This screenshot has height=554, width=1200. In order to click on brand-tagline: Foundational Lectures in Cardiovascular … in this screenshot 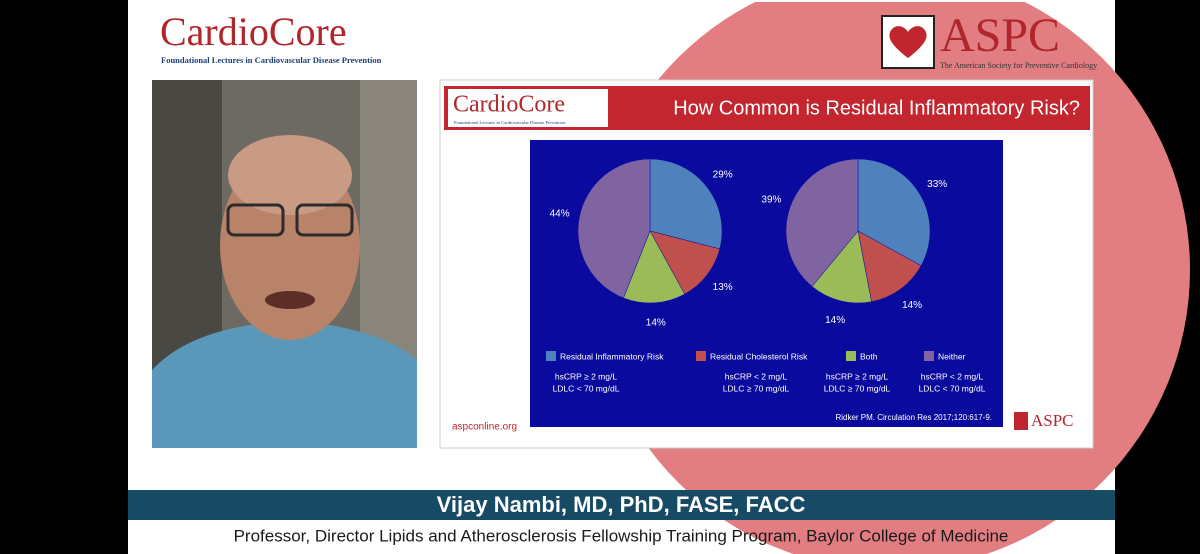, I will do `click(271, 60)`.